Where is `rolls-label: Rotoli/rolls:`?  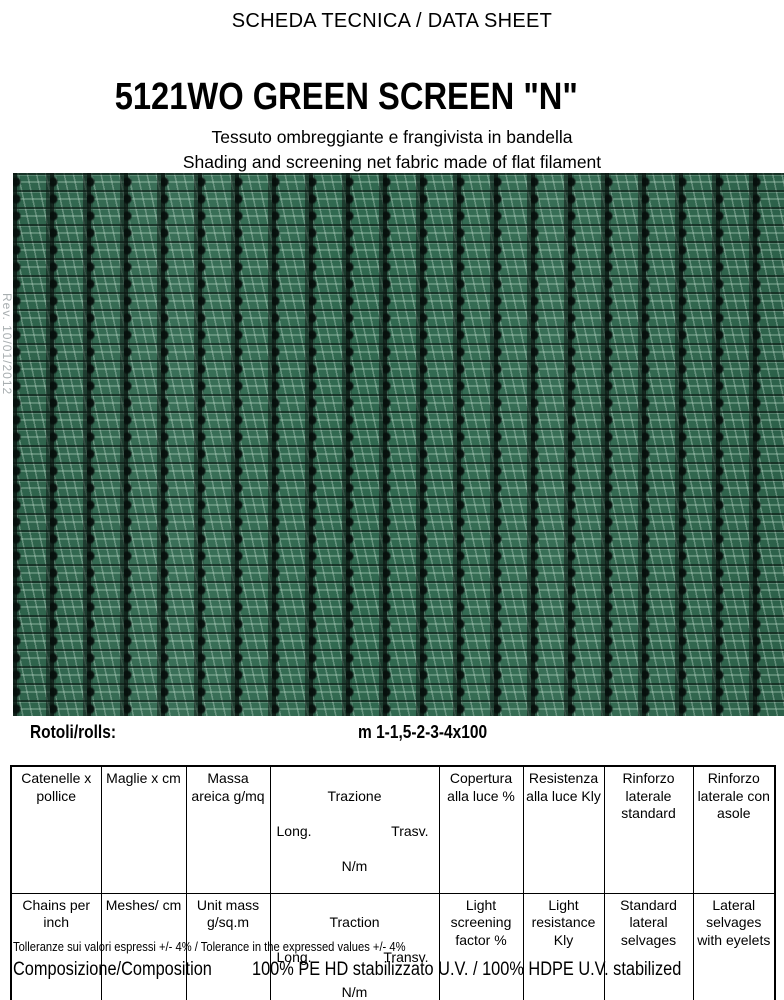
rolls-label: Rotoli/rolls: is located at coordinates (73, 732).